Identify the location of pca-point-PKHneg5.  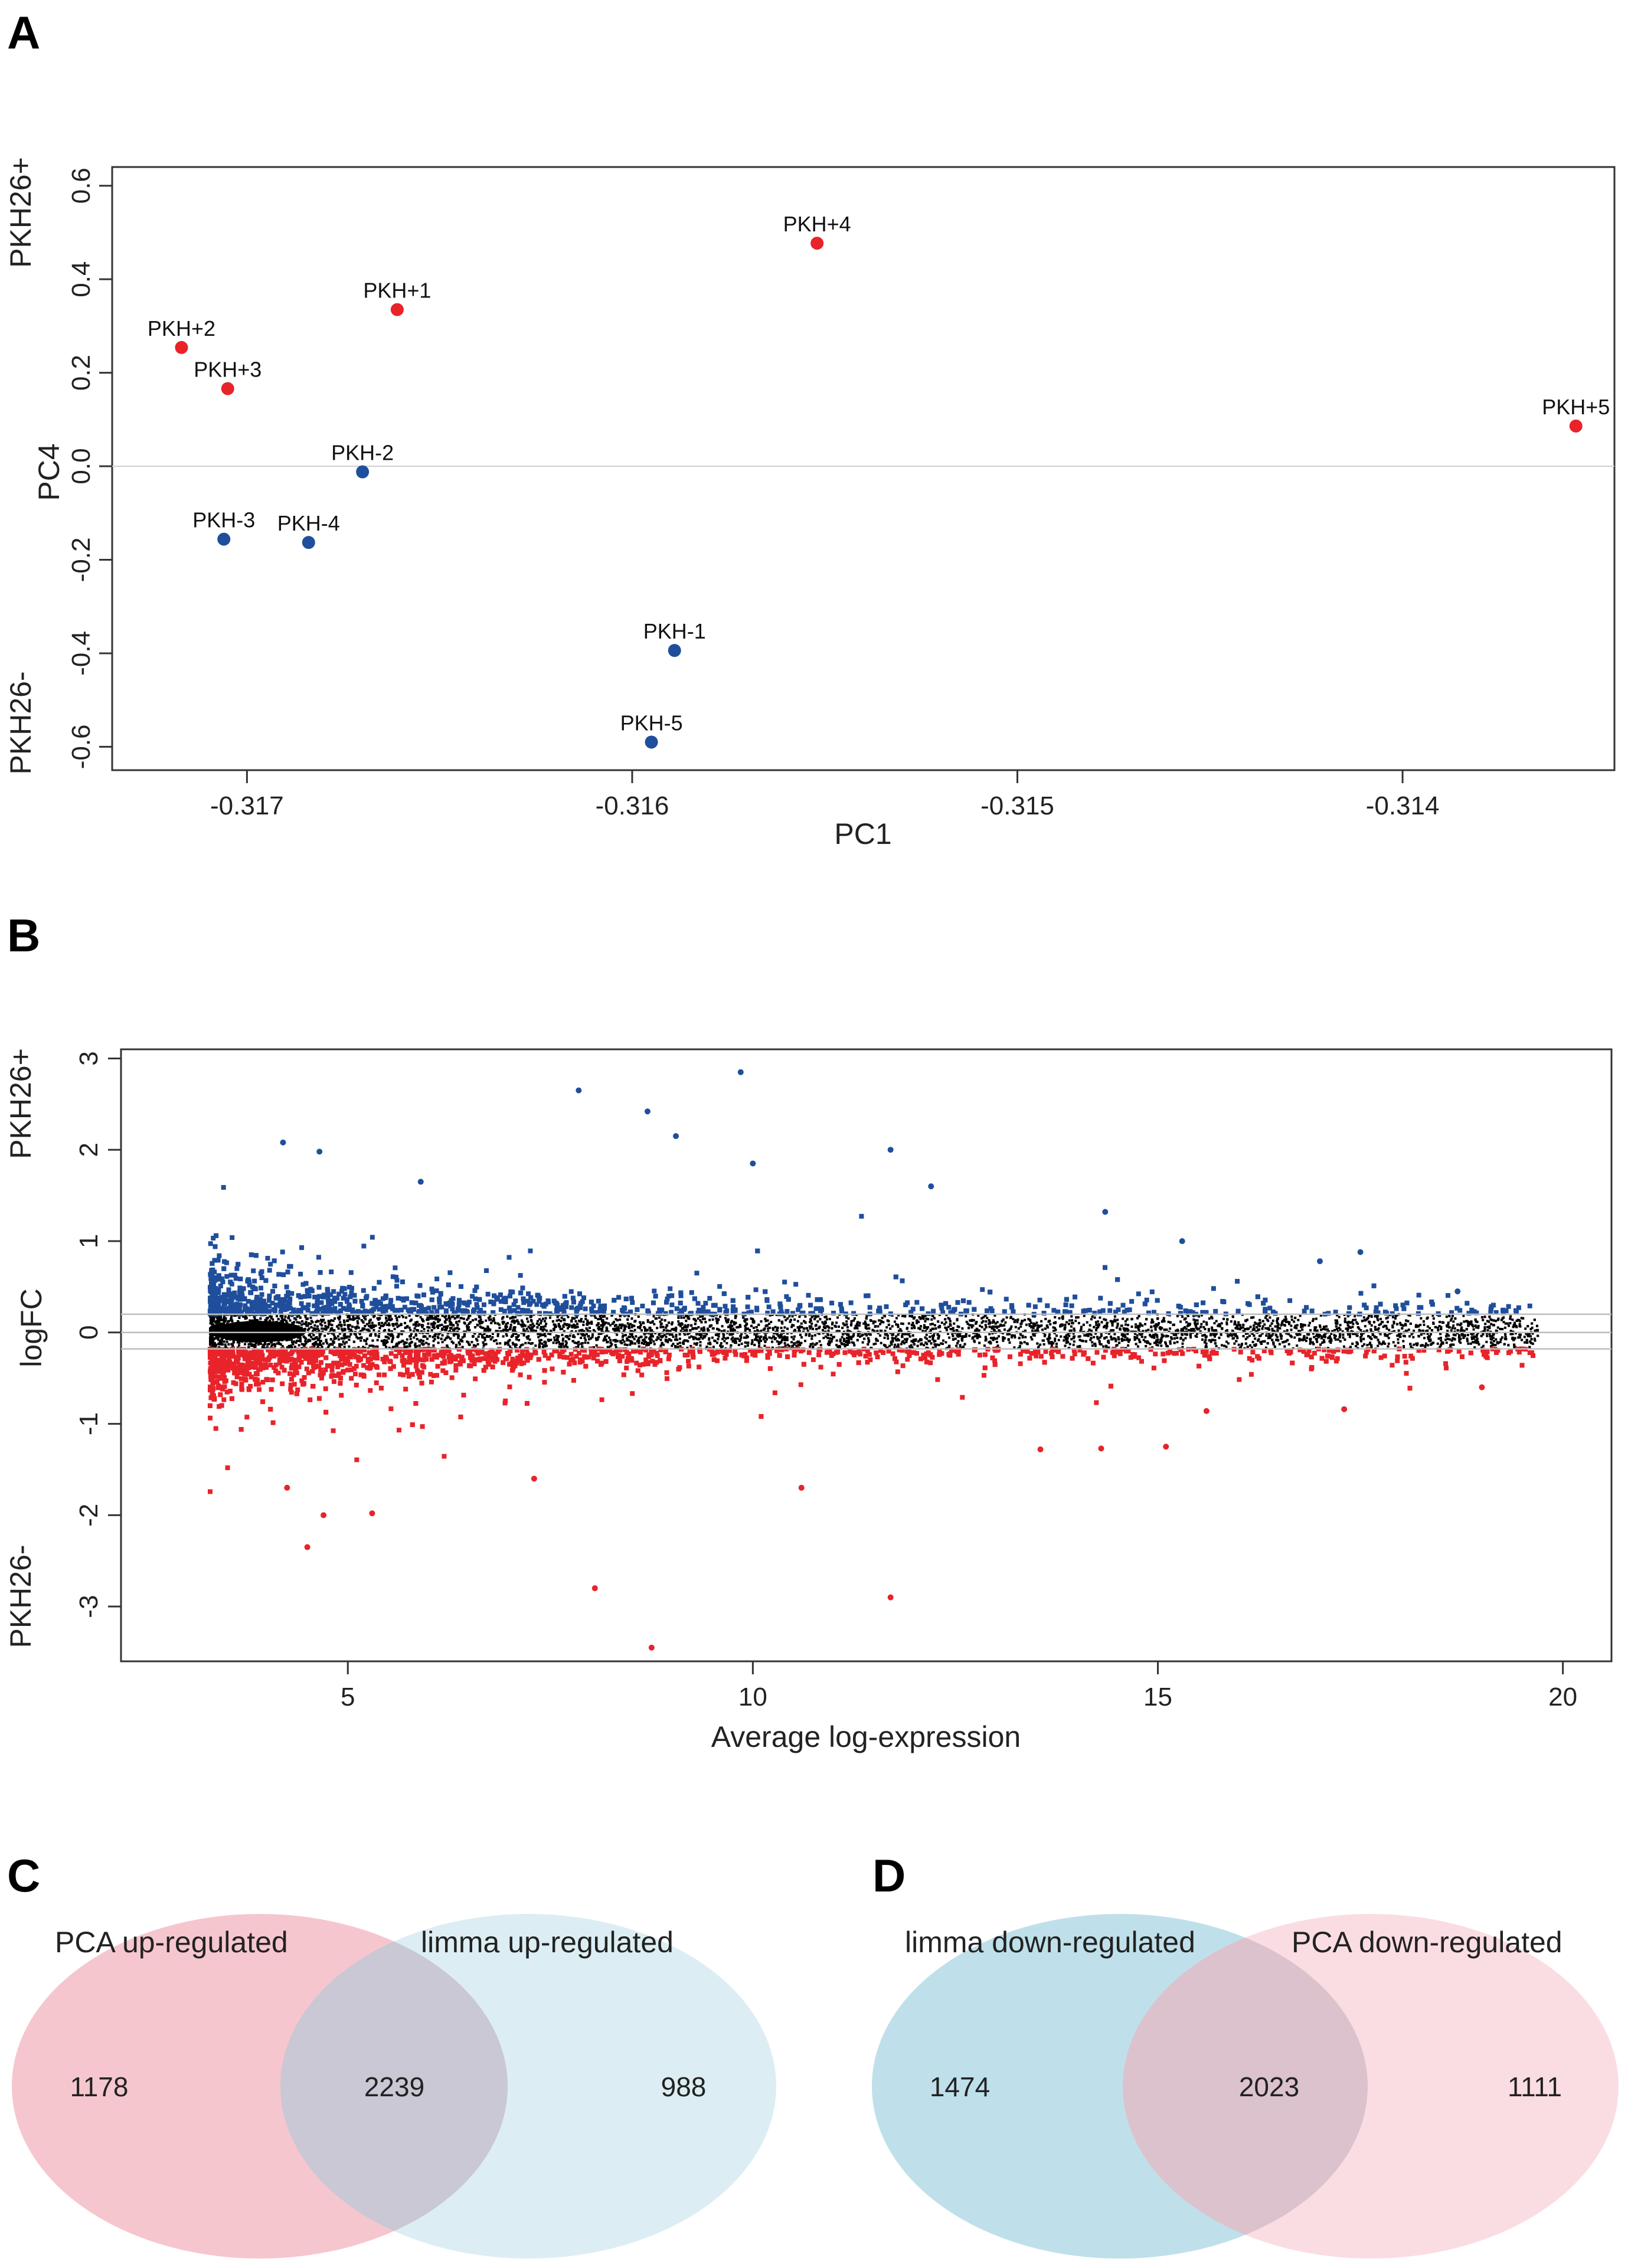
(651, 742).